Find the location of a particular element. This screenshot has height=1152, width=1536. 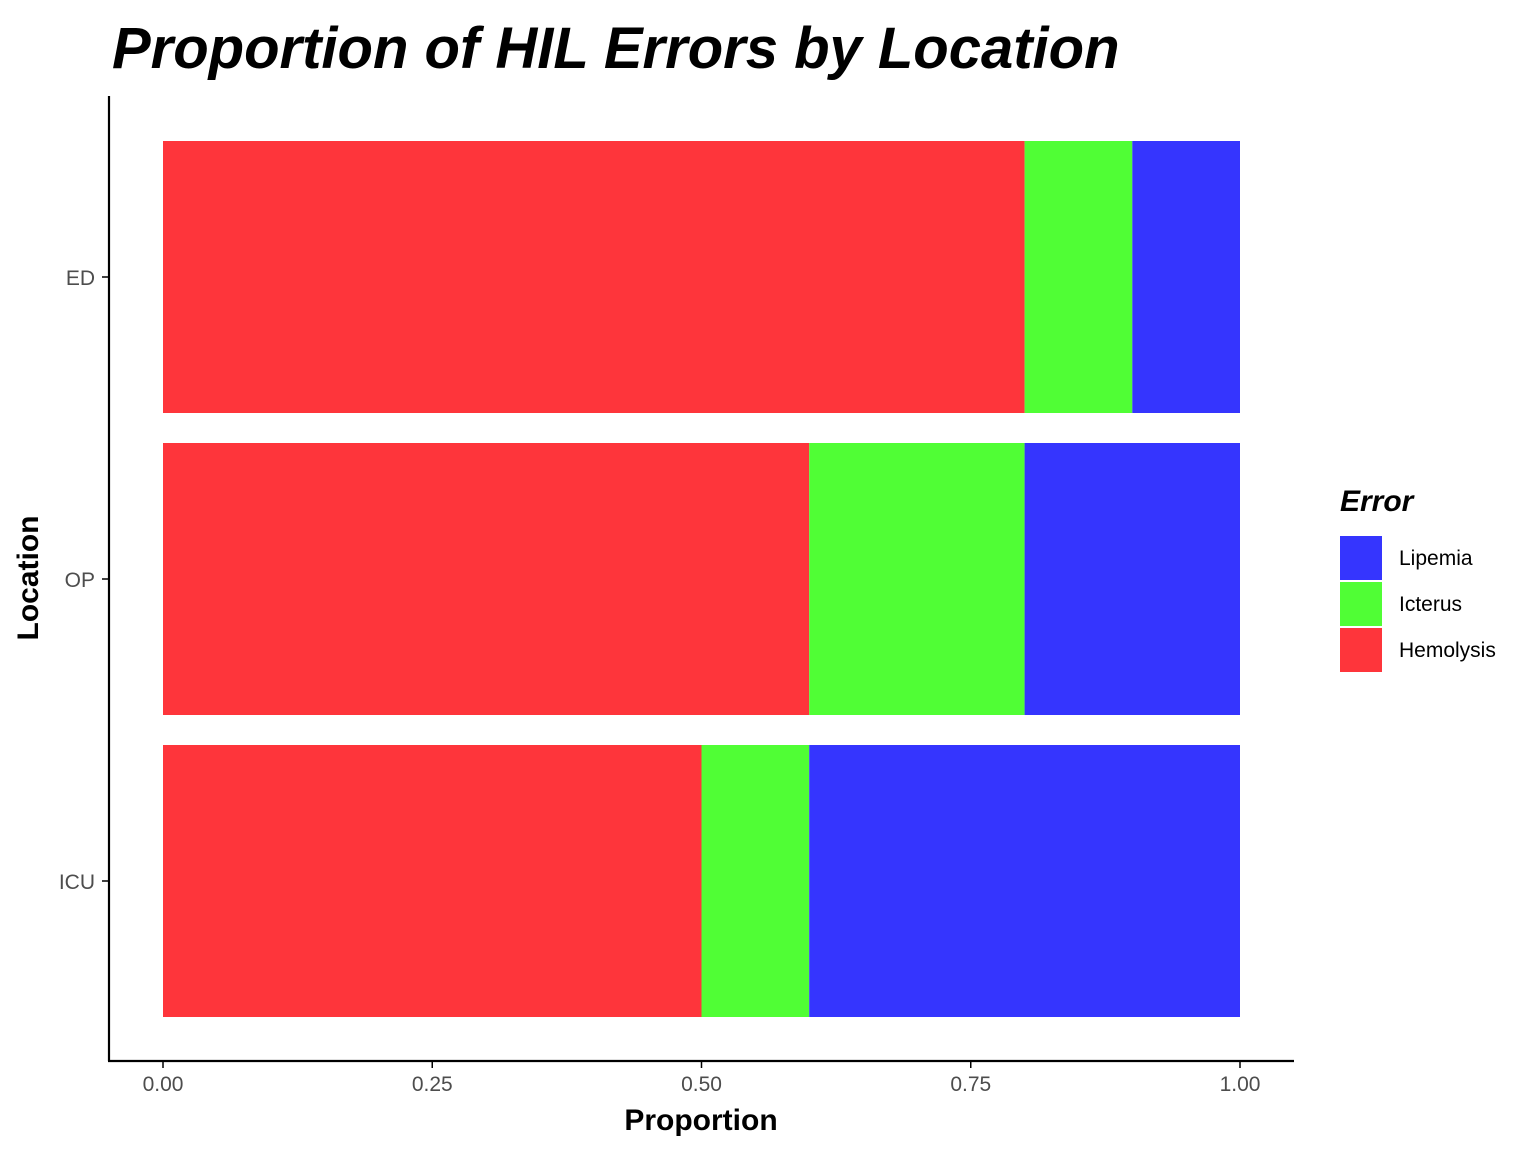

bar-icu-hemolysis is located at coordinates (432, 881).